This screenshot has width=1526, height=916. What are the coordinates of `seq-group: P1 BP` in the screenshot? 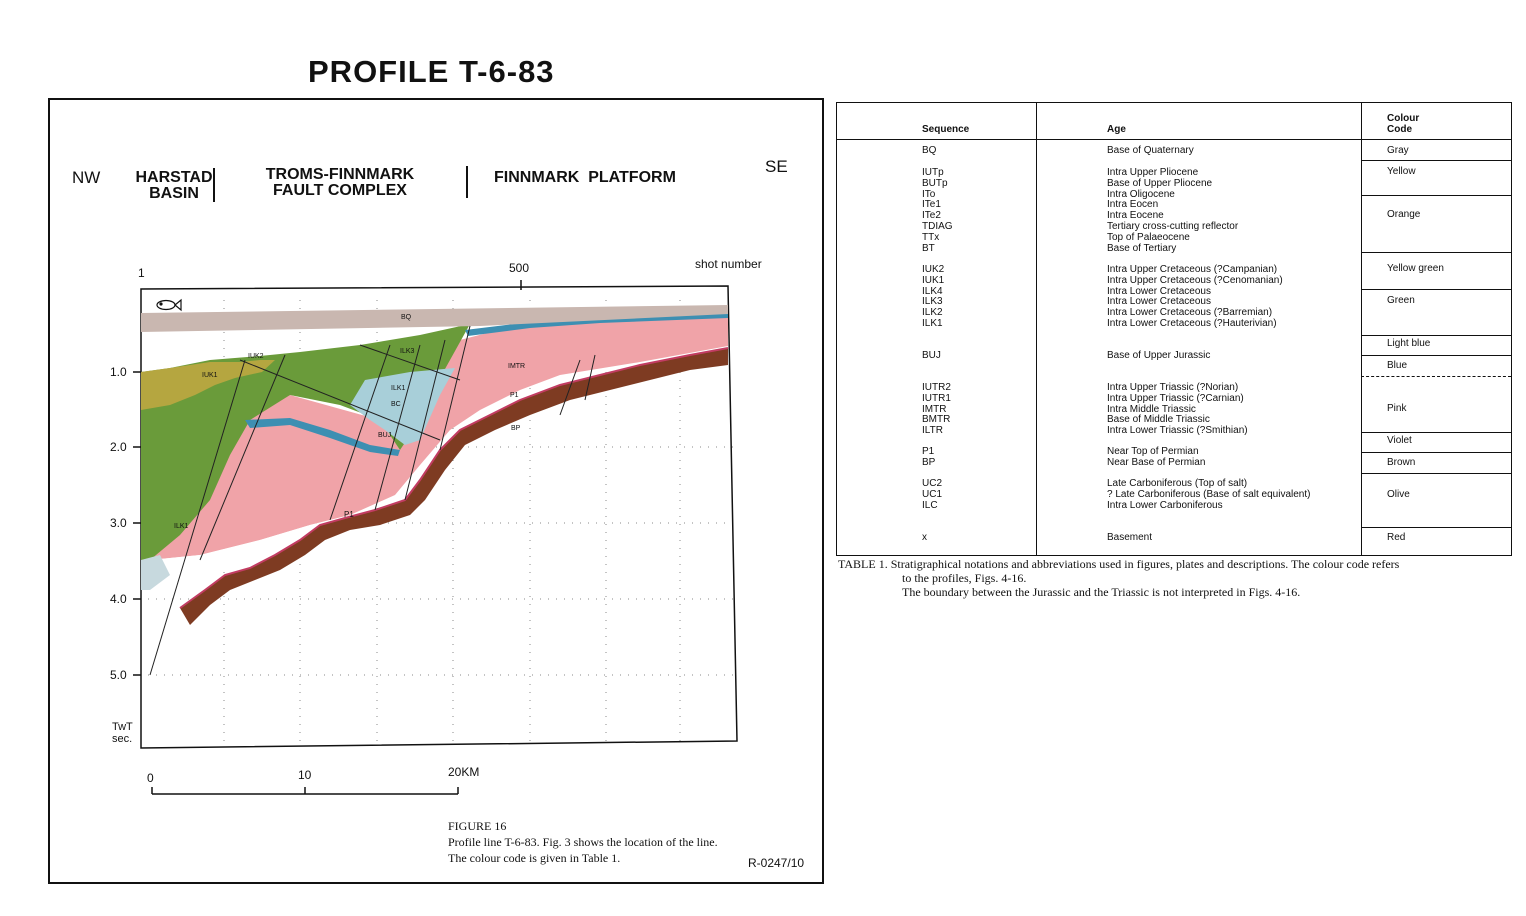 It's located at (929, 457).